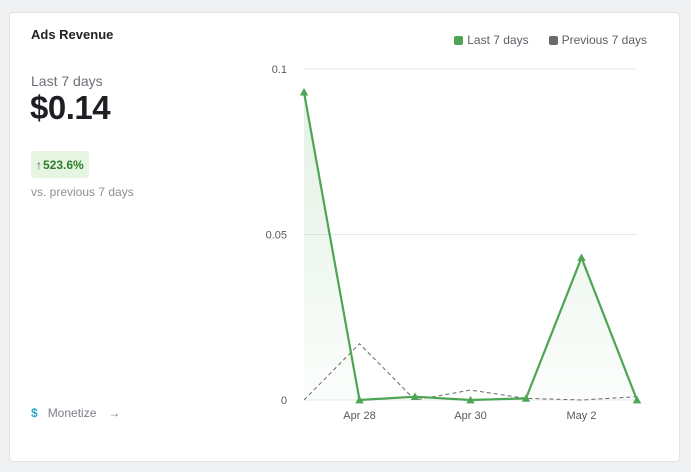 This screenshot has height=472, width=691. I want to click on legend-label-current: Last 7 days, so click(498, 40).